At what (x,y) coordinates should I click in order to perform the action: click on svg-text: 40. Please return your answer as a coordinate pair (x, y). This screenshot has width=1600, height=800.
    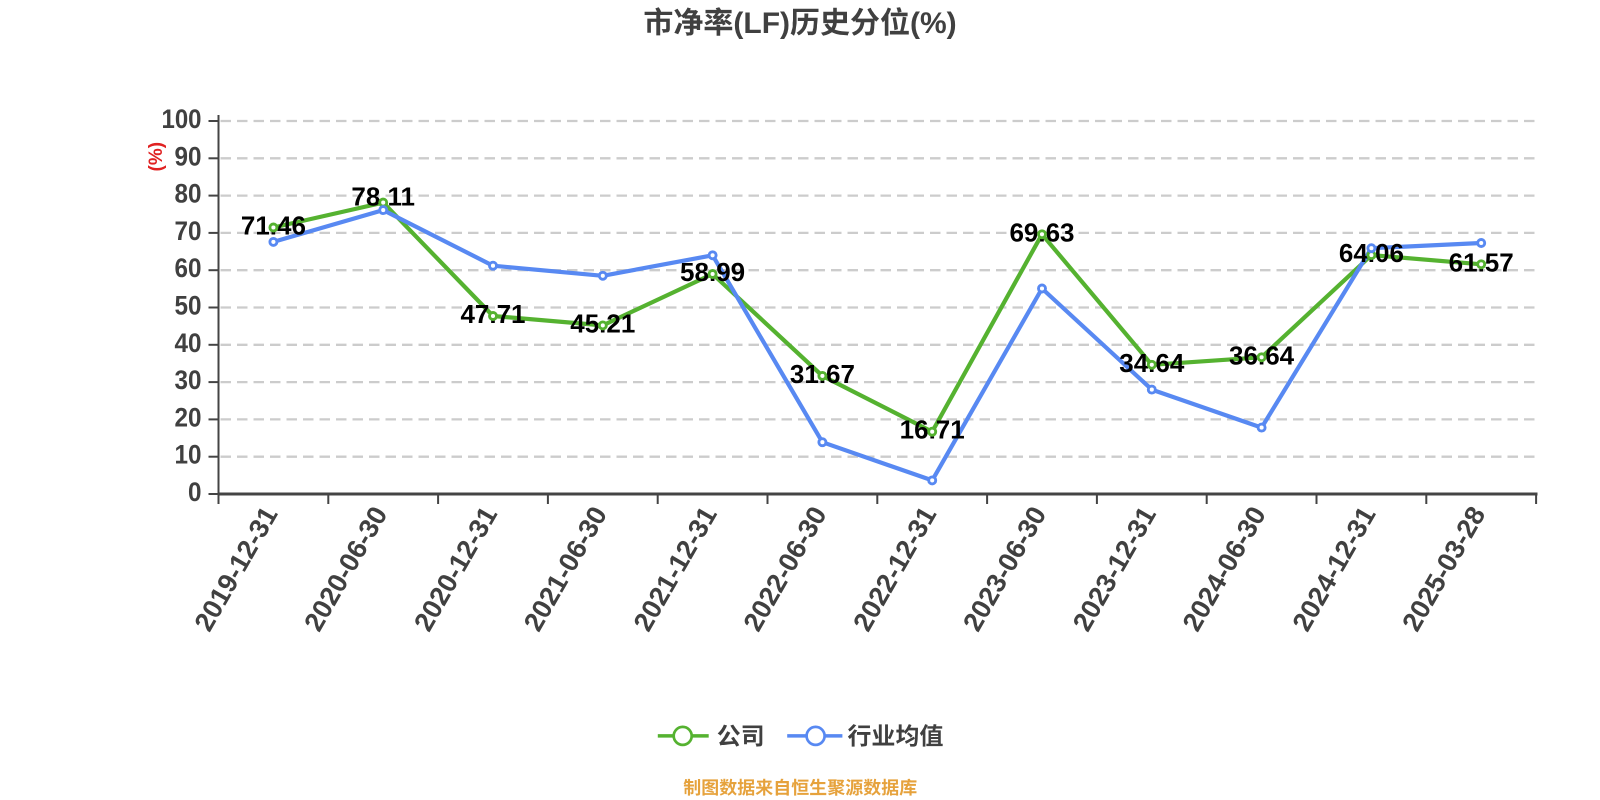
    Looking at the image, I should click on (188, 343).